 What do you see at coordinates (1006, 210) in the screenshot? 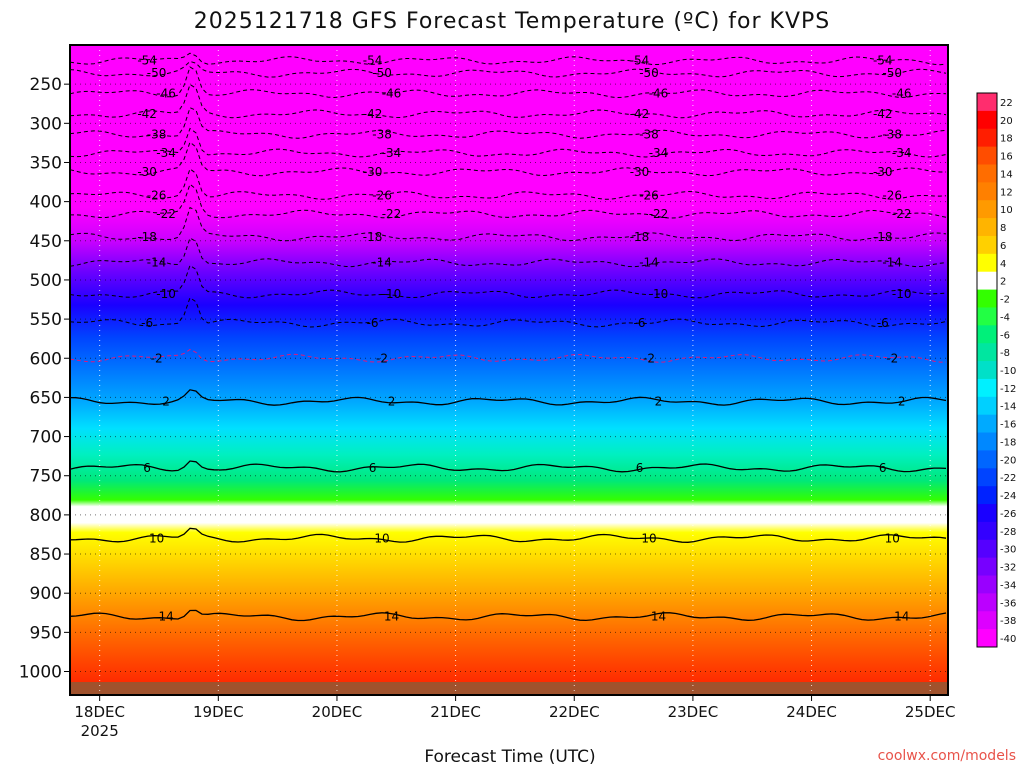
I see `colorbar-label: 10` at bounding box center [1006, 210].